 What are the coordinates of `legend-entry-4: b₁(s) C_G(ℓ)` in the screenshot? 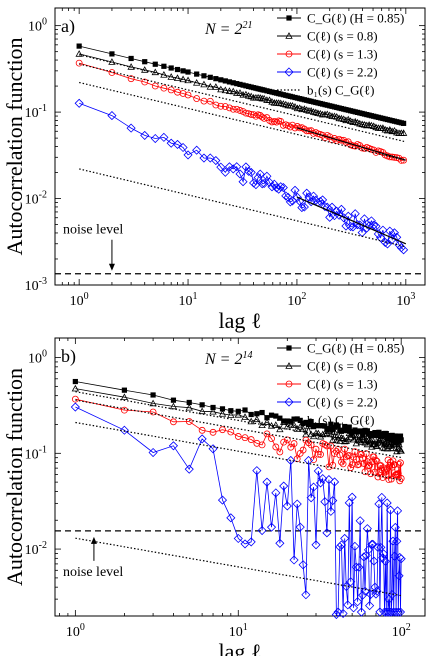 It's located at (325, 90).